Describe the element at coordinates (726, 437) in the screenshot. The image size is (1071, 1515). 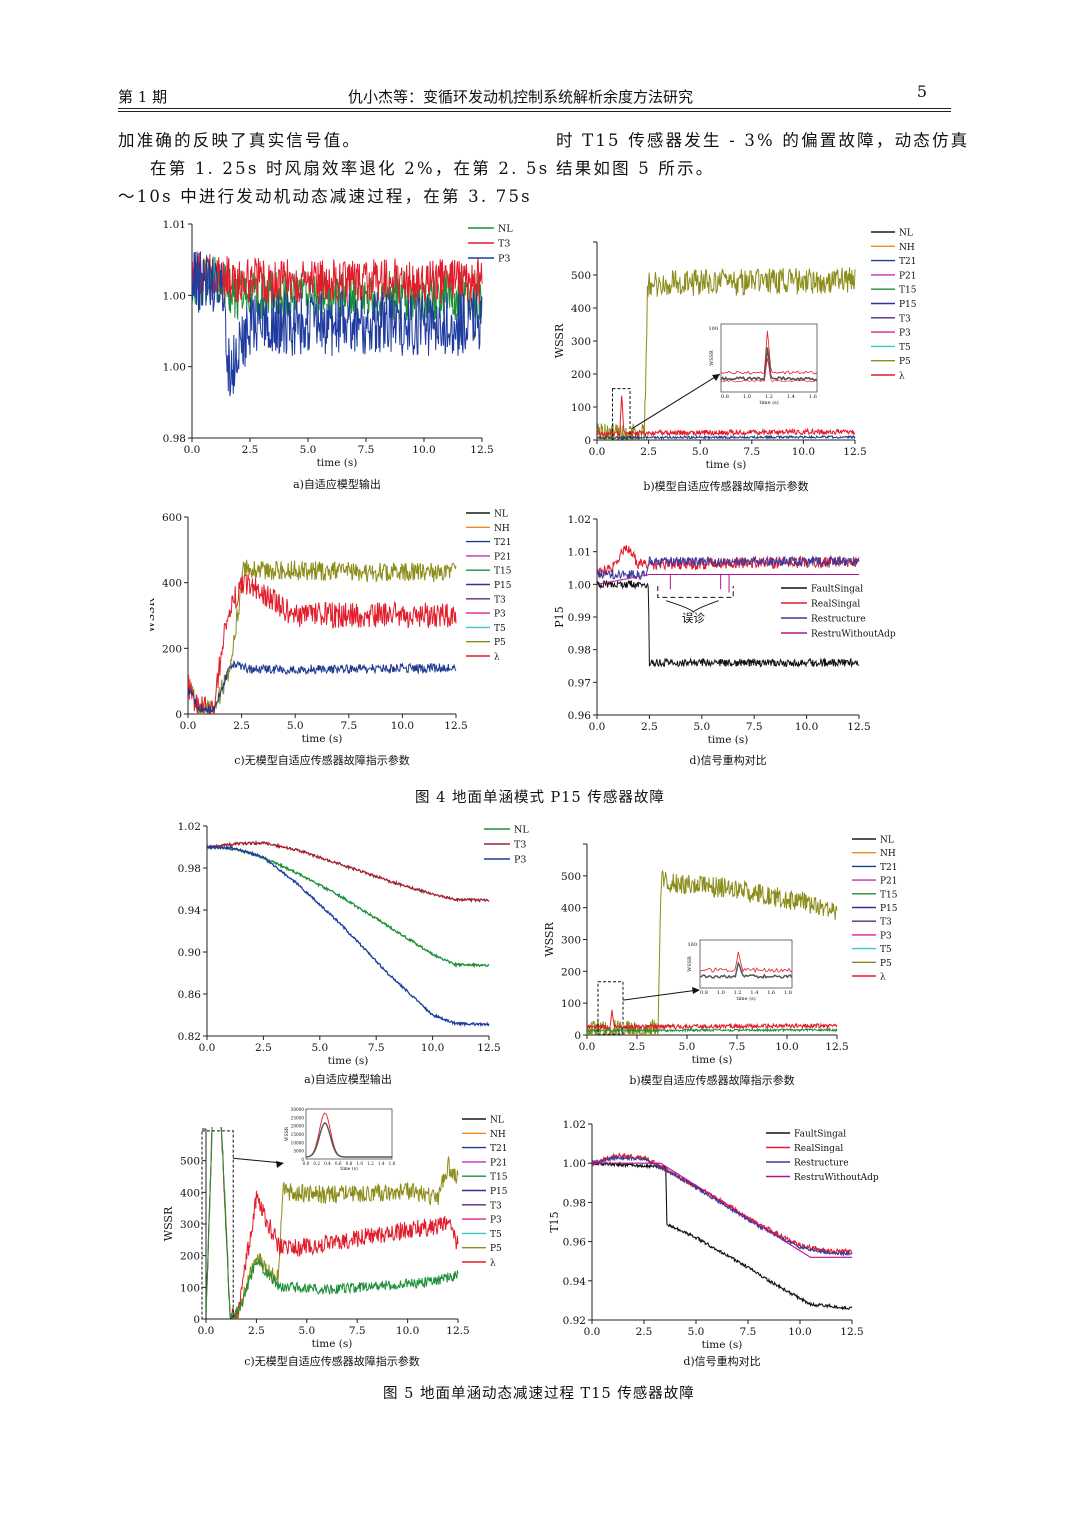
I see `series-line-t21` at that location.